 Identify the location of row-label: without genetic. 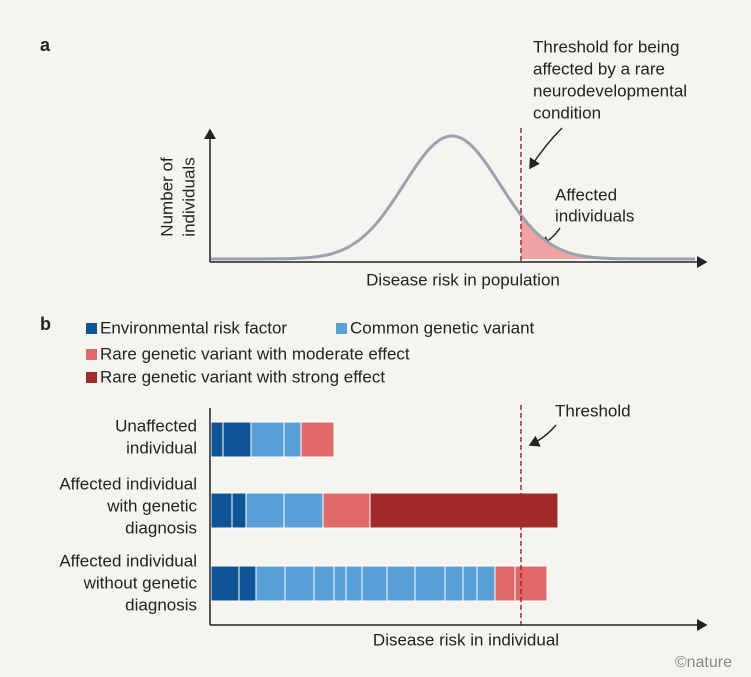
(140, 582).